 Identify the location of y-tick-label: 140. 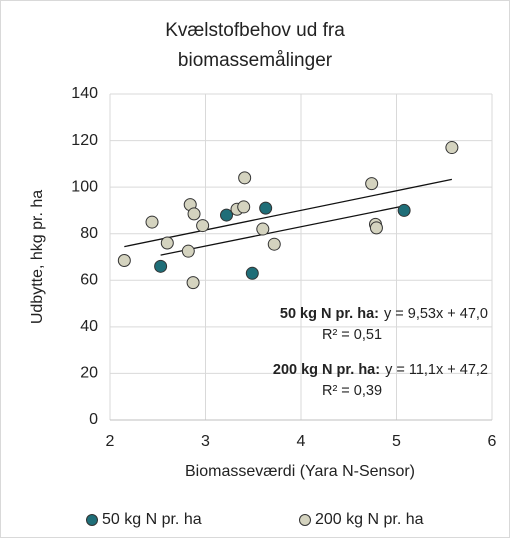
(84, 93).